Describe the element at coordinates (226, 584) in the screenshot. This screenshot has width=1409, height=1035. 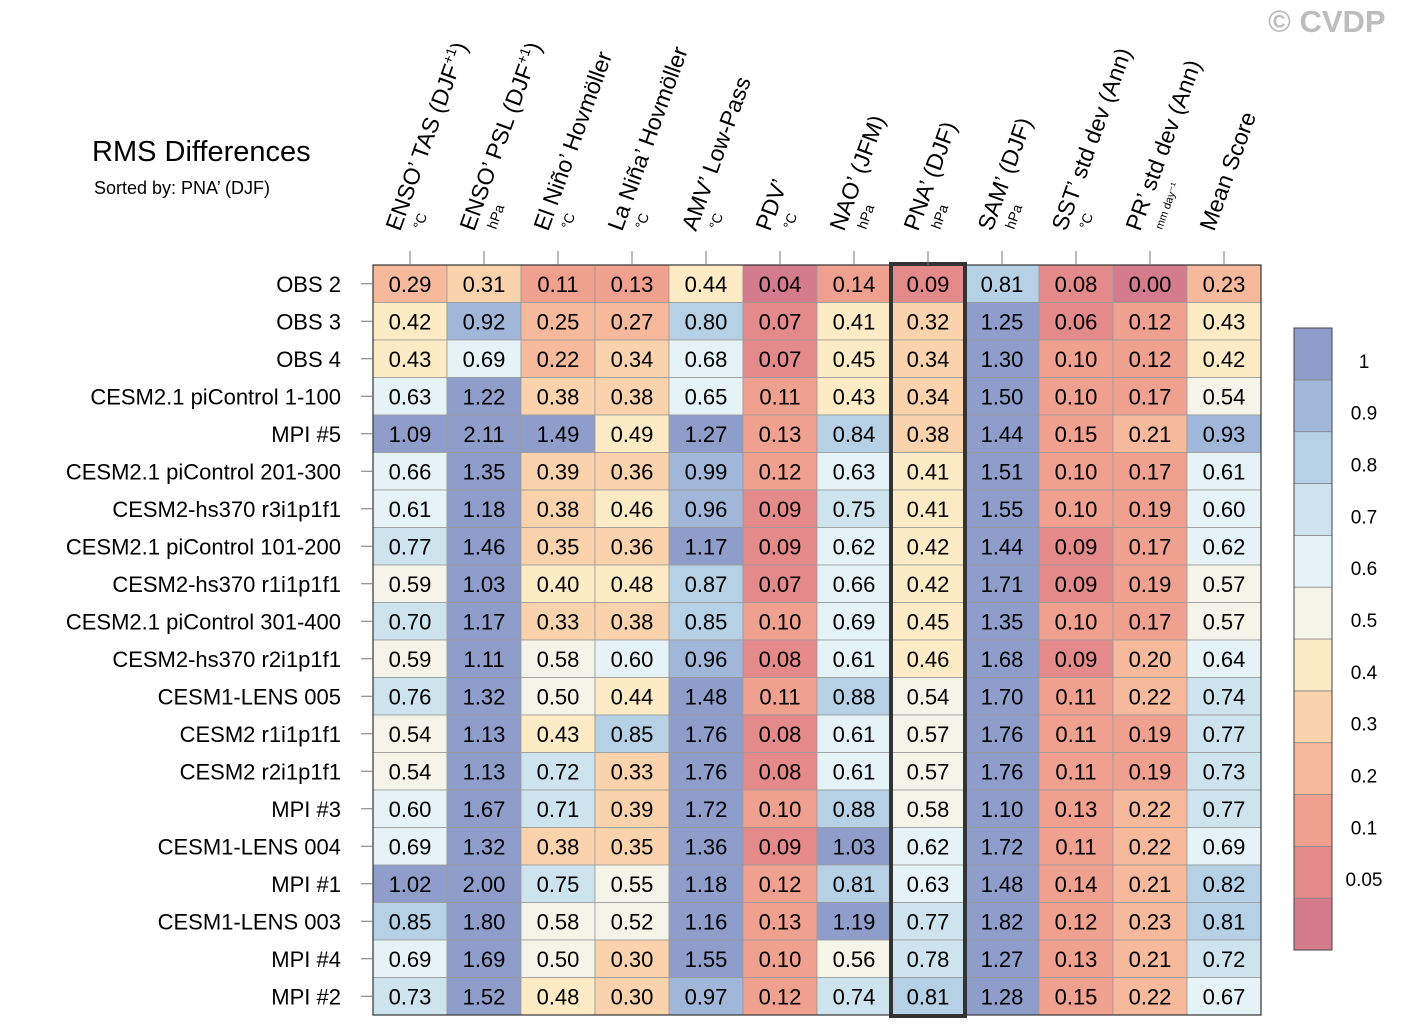
I see `row-label-cesm2-hs370-r1i1p1f1: CESM2-hs370 r1i1p1f1` at that location.